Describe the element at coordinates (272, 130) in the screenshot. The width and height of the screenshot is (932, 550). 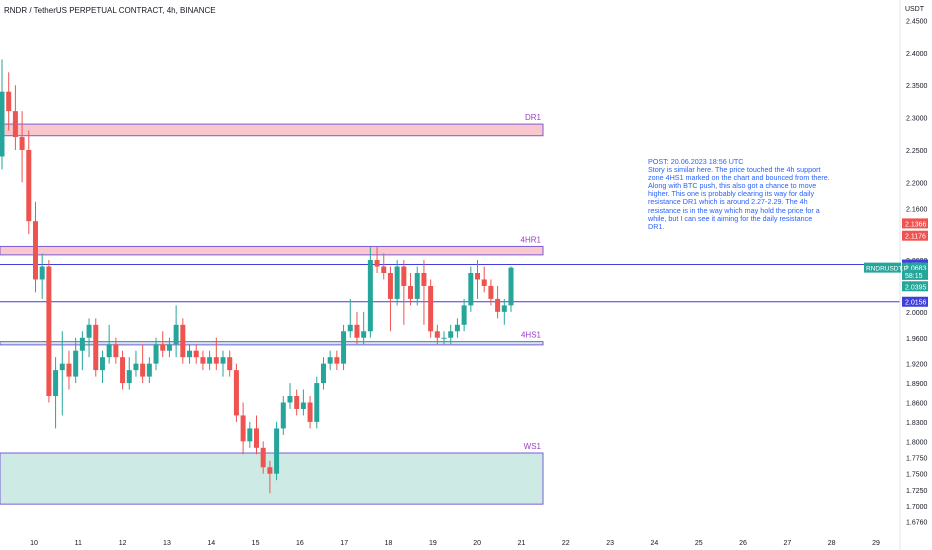
I see `zone-dr1` at that location.